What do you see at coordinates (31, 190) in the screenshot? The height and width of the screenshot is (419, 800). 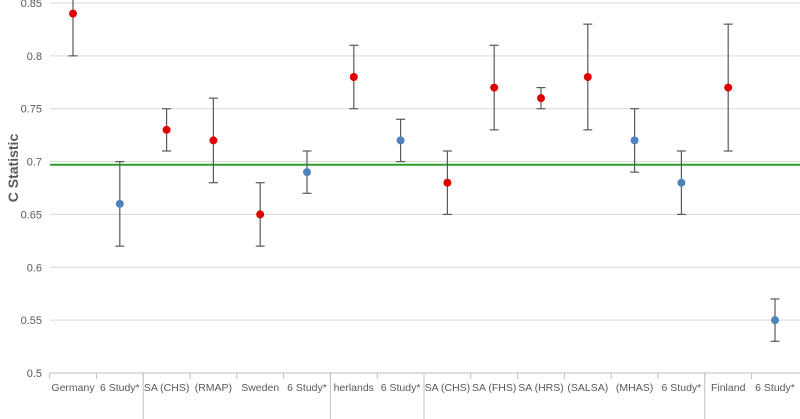 I see `y-axis-ticks: 0.5 0.55 0.6 0.65 0.7 0.75 0.8 0.85` at bounding box center [31, 190].